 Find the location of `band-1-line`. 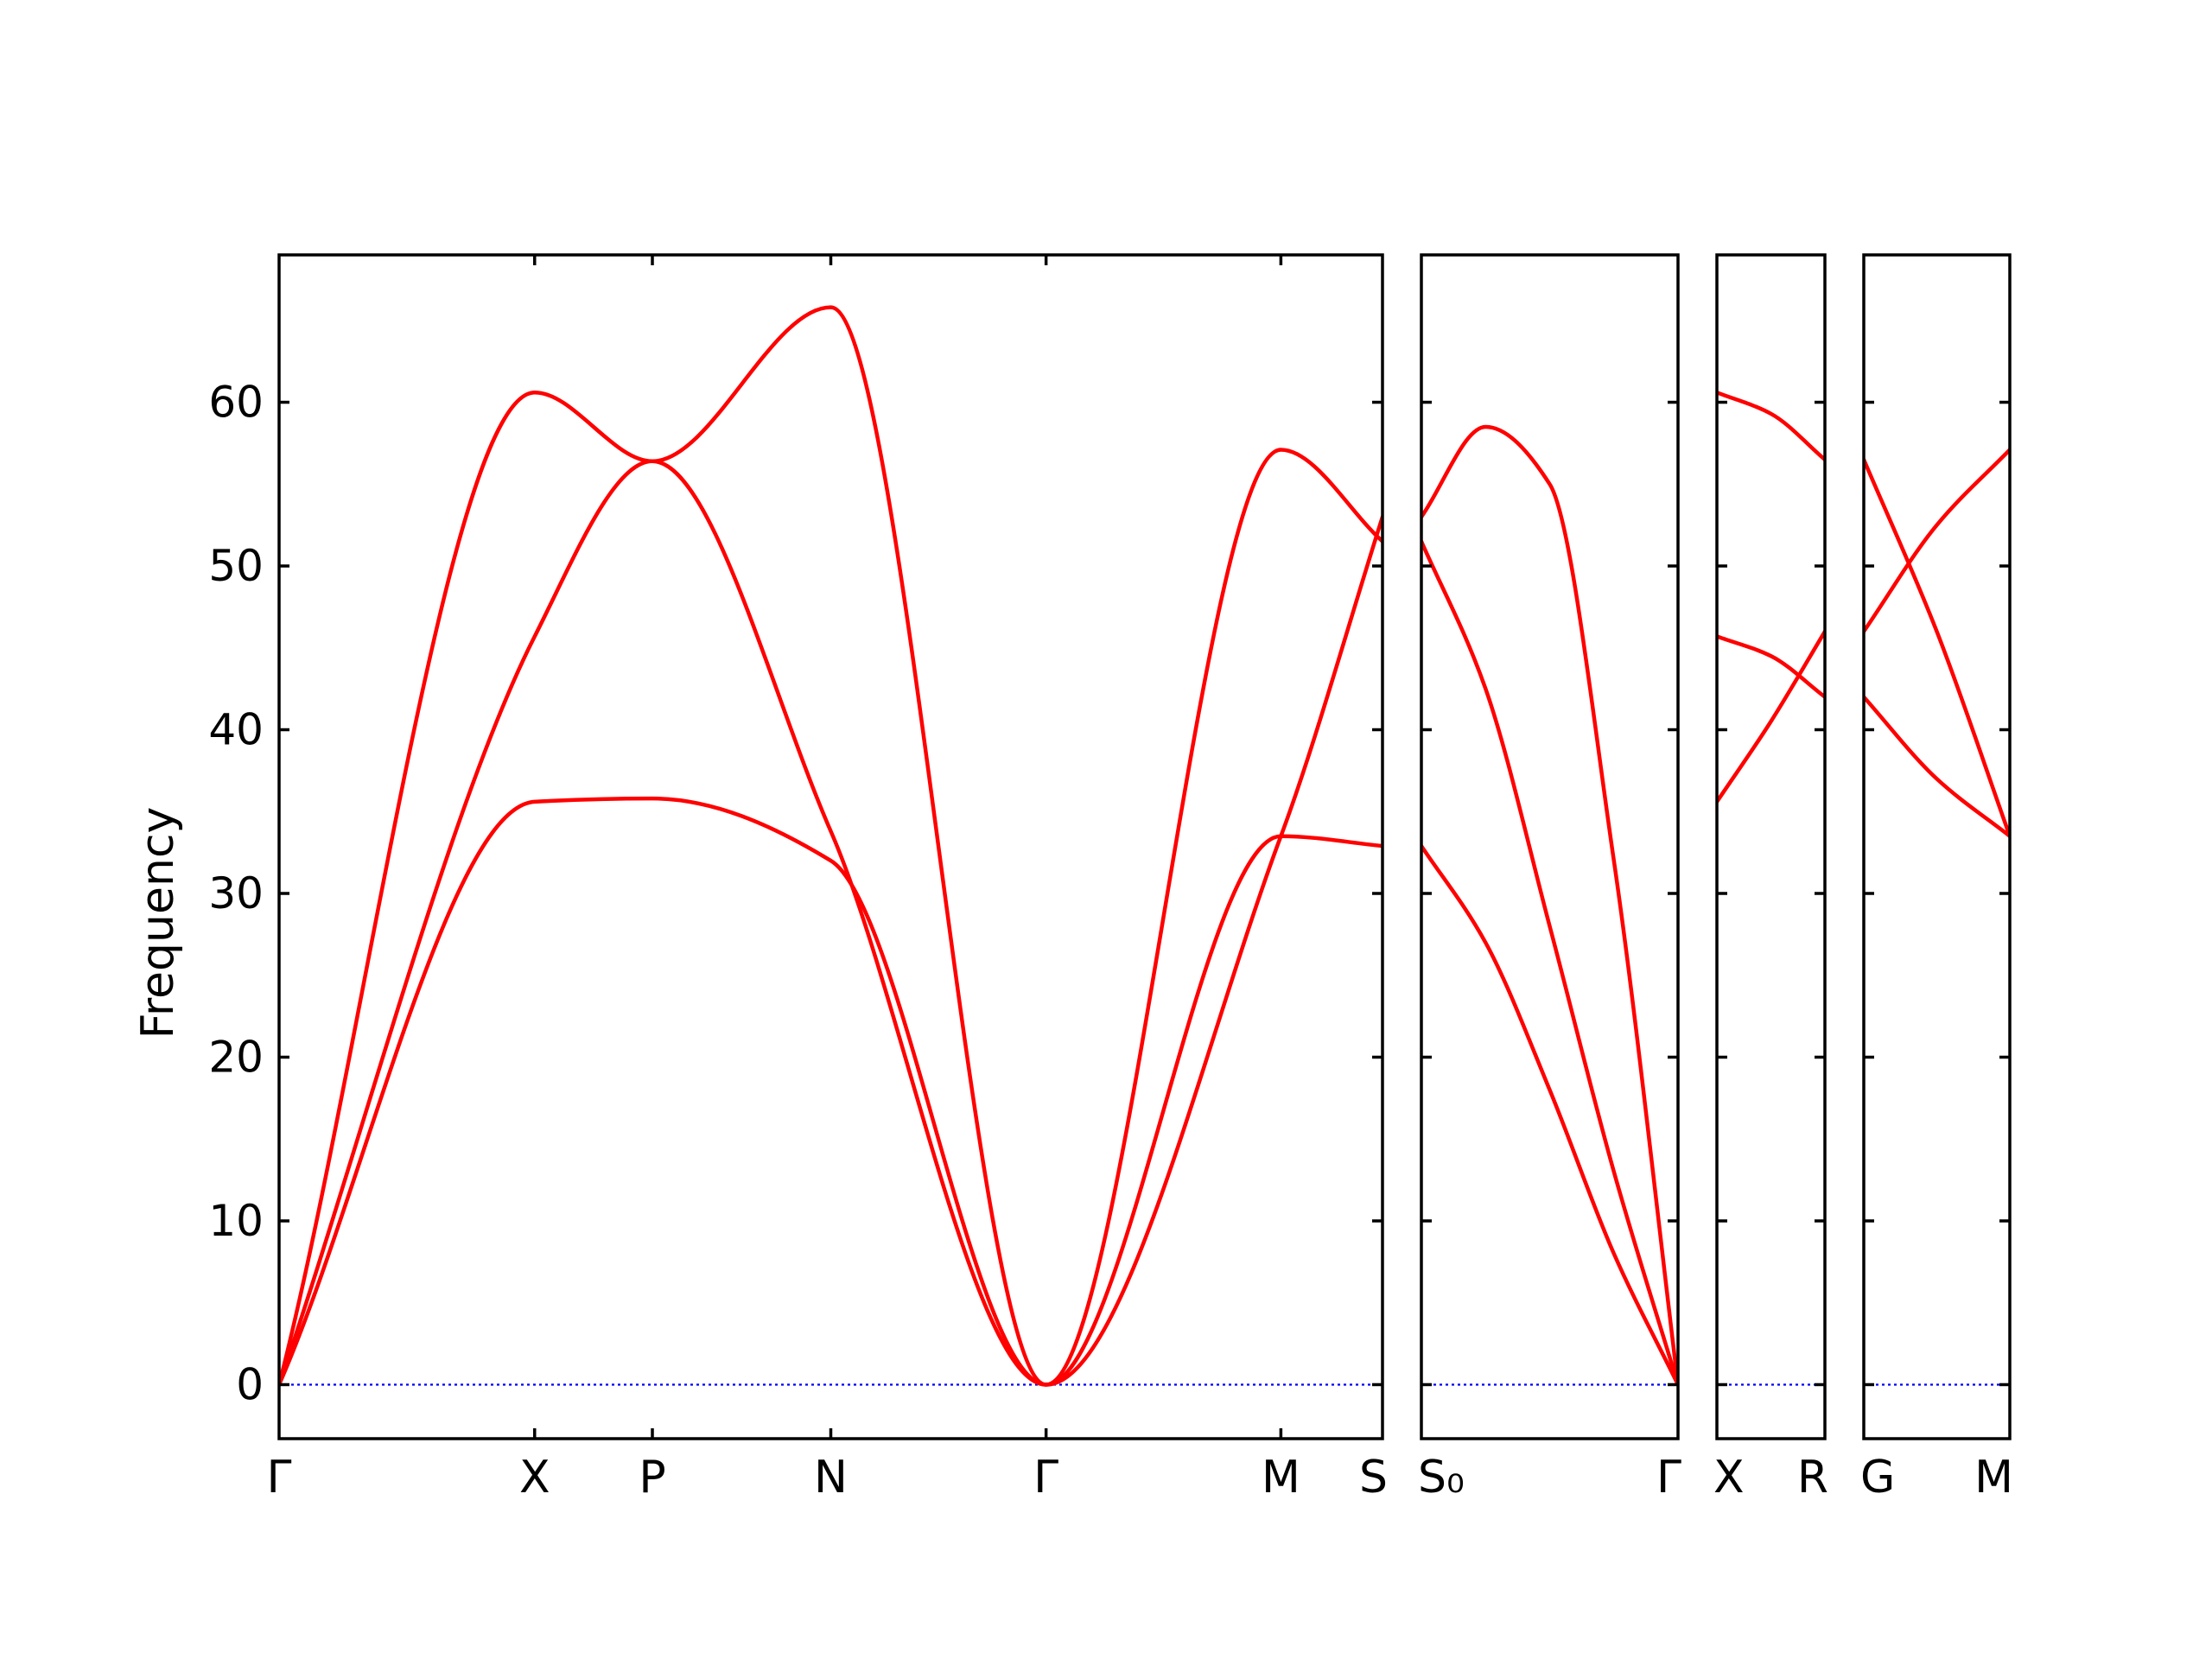

band-1-line is located at coordinates (1937, 766).